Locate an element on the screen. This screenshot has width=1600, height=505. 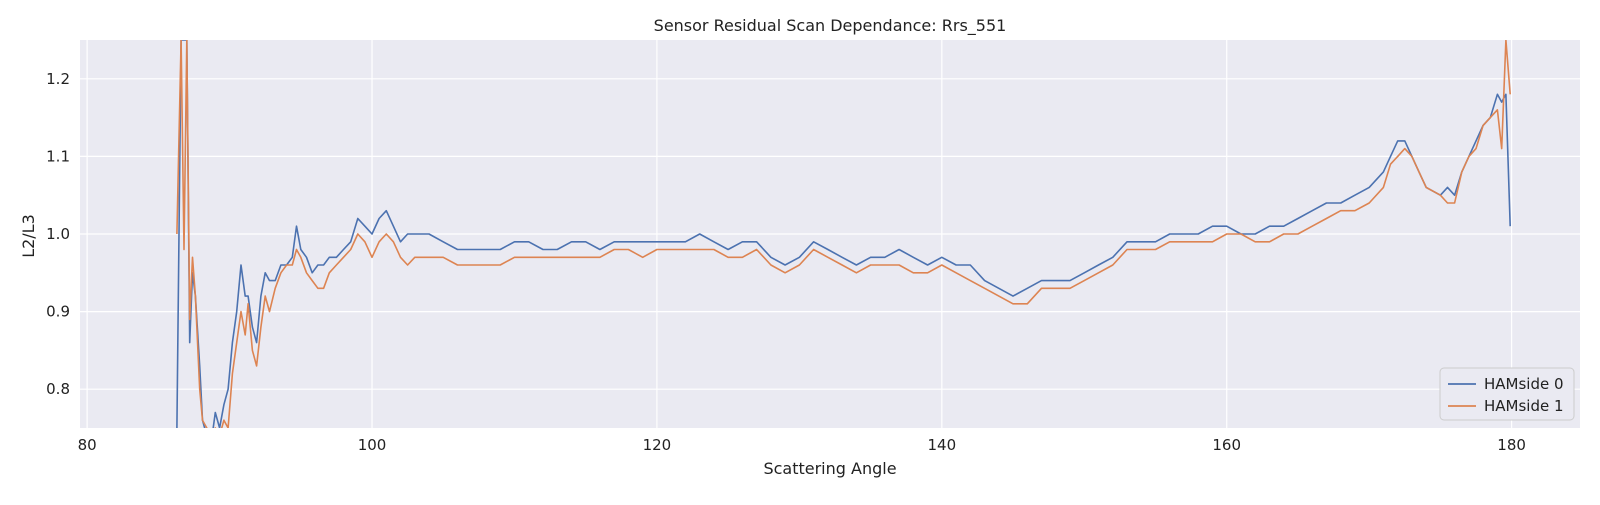
x-tick-label: 160 is located at coordinates (1226, 445).